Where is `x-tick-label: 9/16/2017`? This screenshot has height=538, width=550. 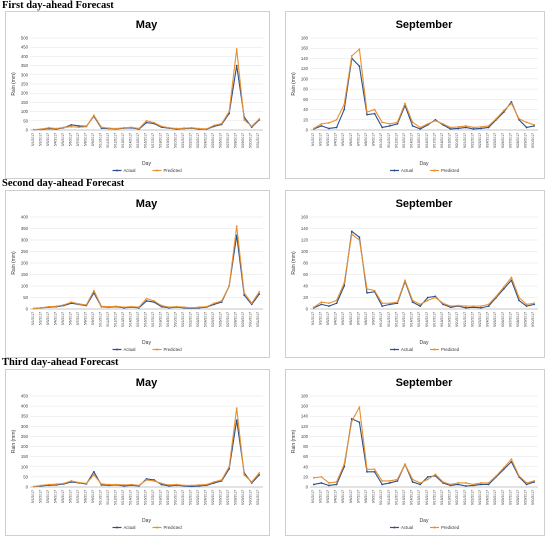 x-tick-label: 9/16/2017 is located at coordinates (427, 497).